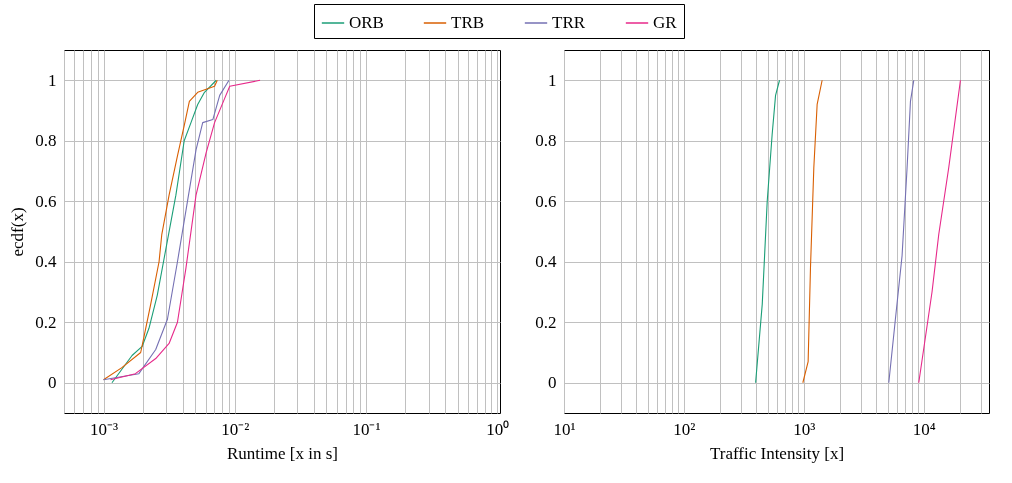 The width and height of the screenshot is (1012, 483). I want to click on x-tick-label: 10⁴, so click(924, 429).